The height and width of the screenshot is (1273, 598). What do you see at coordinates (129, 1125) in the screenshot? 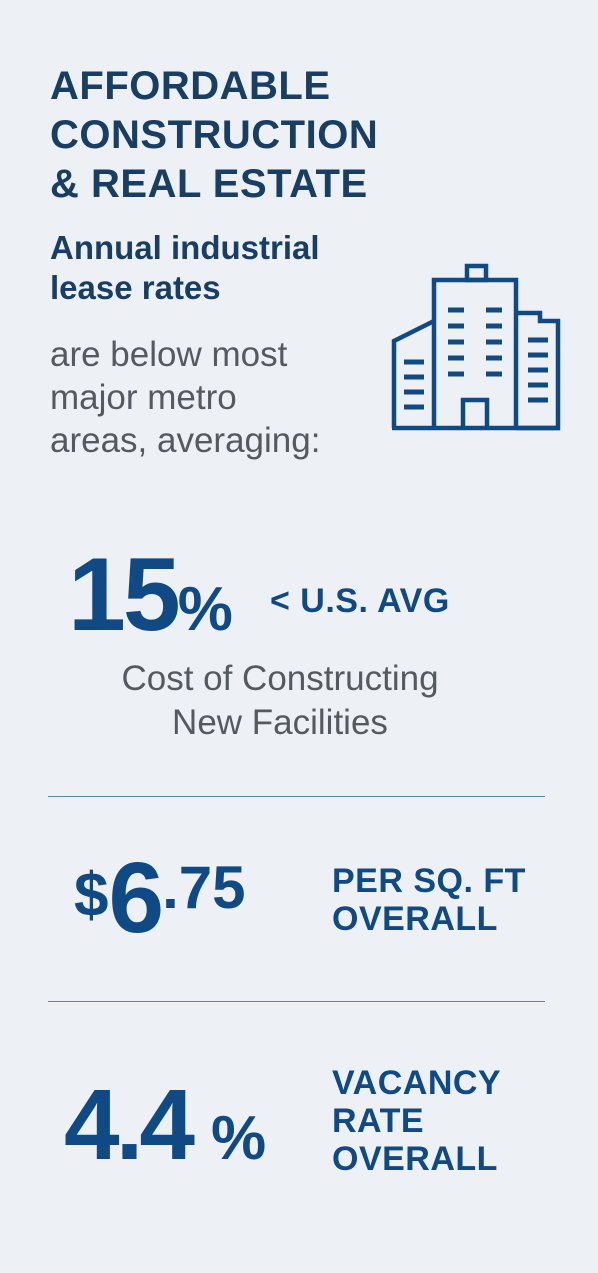
I see `vacancy-stat-number: 4.4` at bounding box center [129, 1125].